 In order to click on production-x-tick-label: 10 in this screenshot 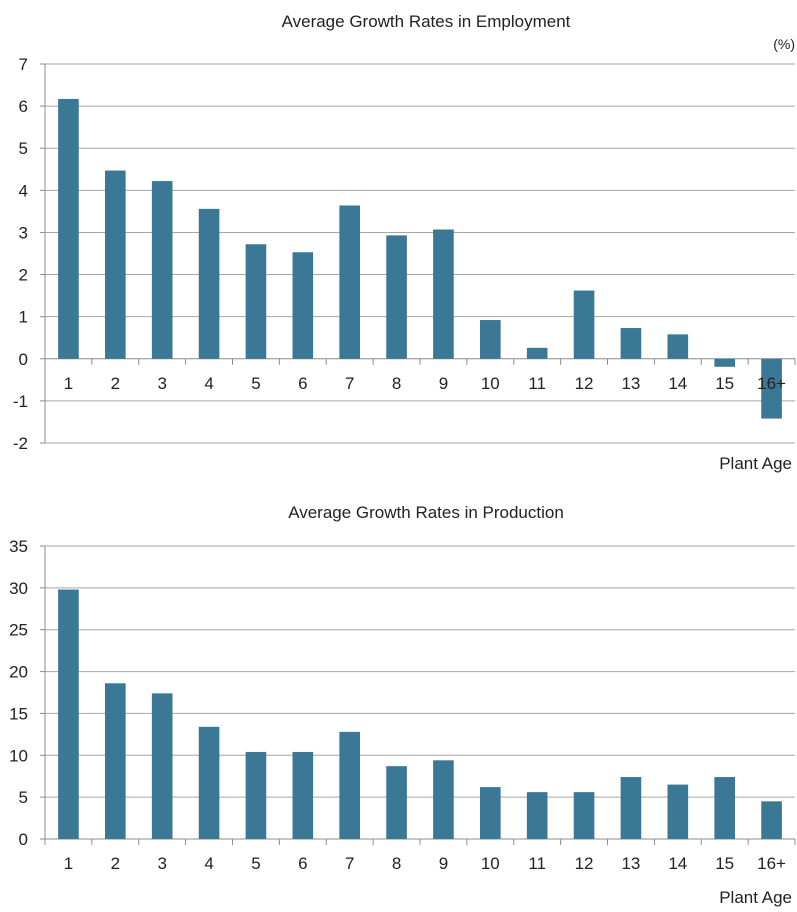, I will do `click(490, 863)`.